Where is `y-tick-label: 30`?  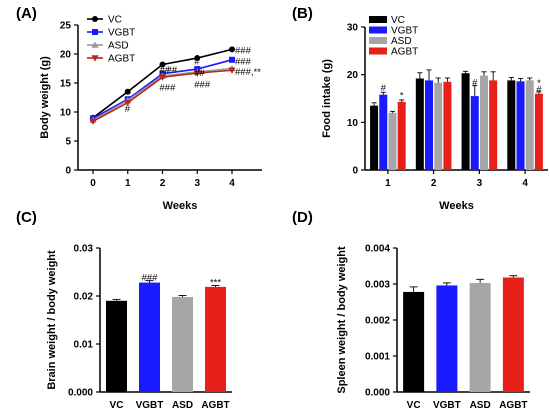
y-tick-label: 30 is located at coordinates (353, 28).